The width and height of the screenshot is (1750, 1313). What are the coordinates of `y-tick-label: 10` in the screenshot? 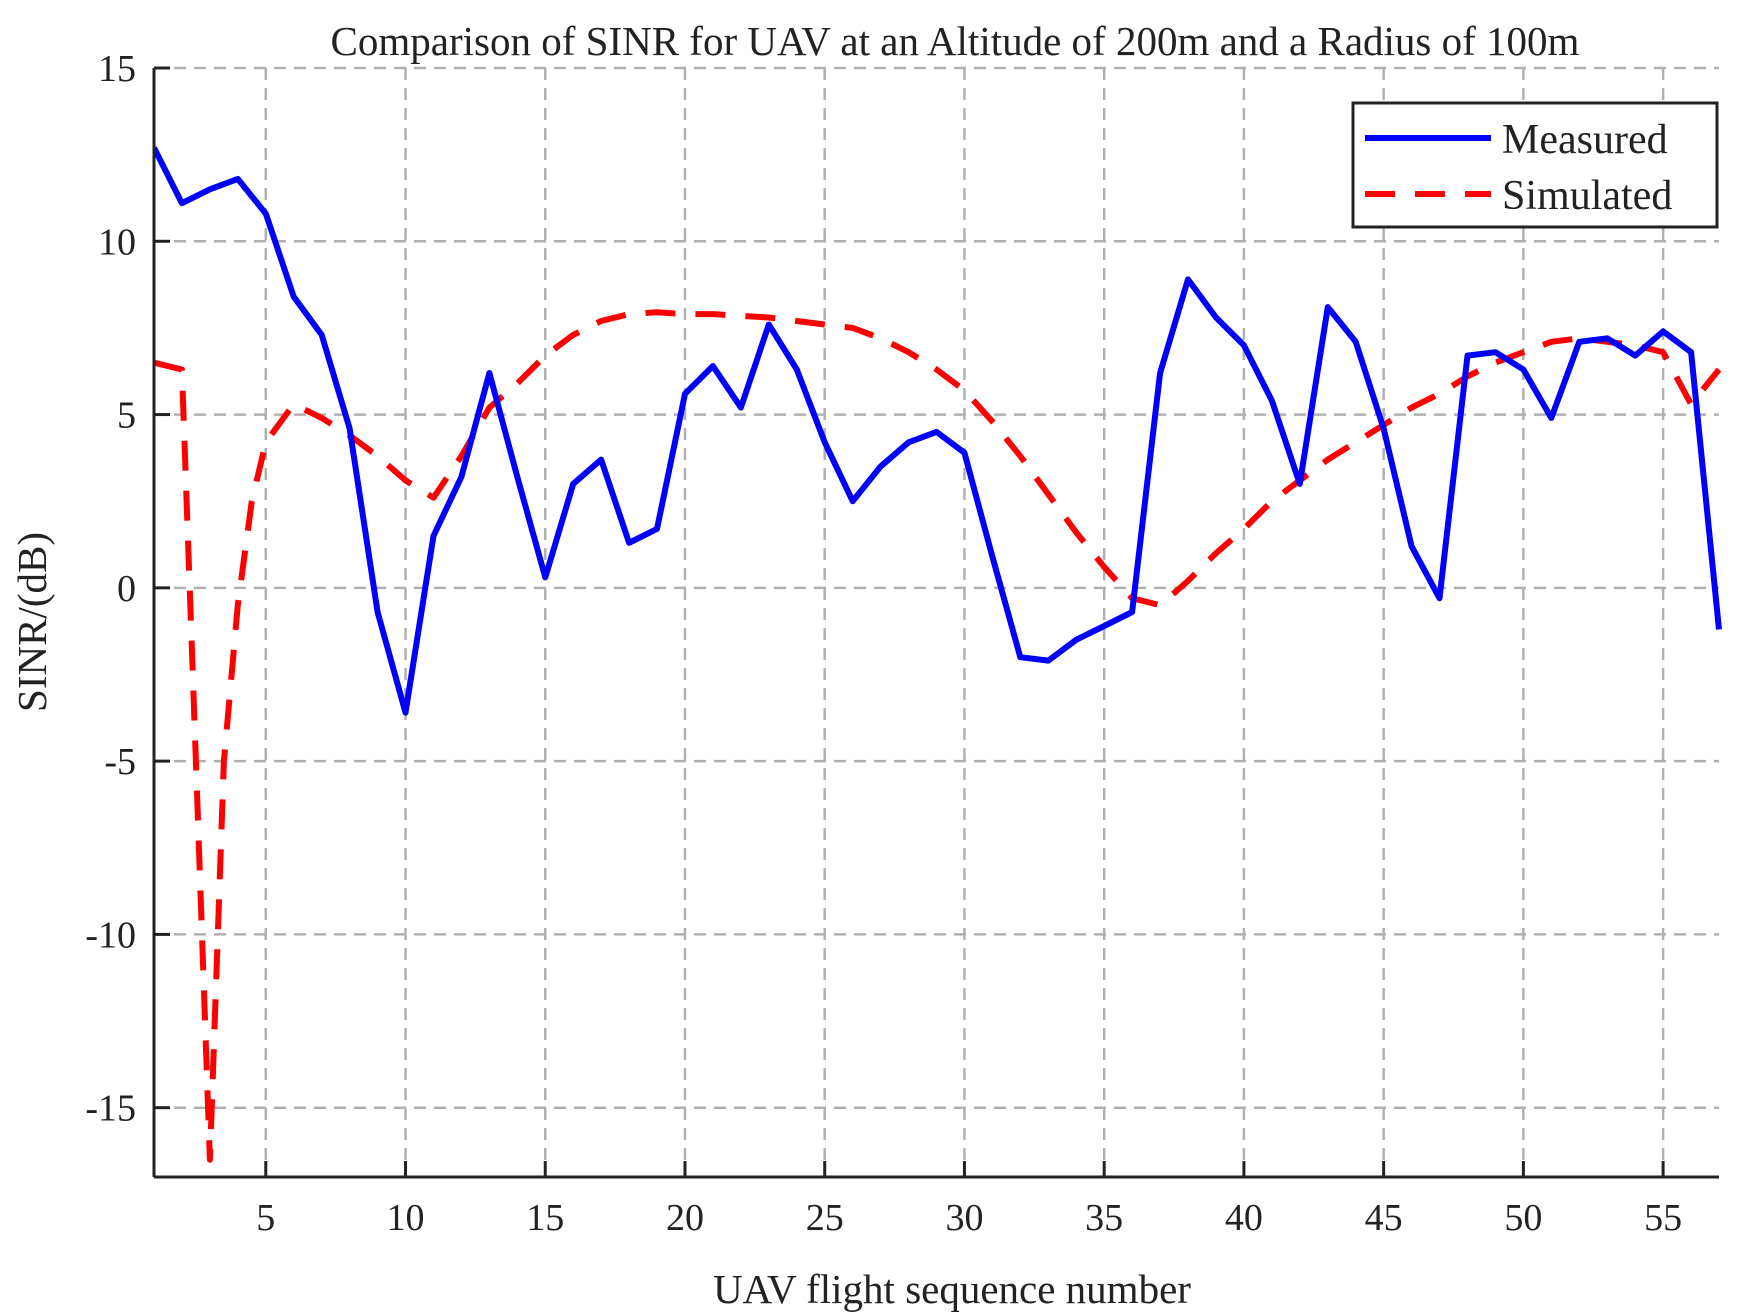 It's located at (117, 242).